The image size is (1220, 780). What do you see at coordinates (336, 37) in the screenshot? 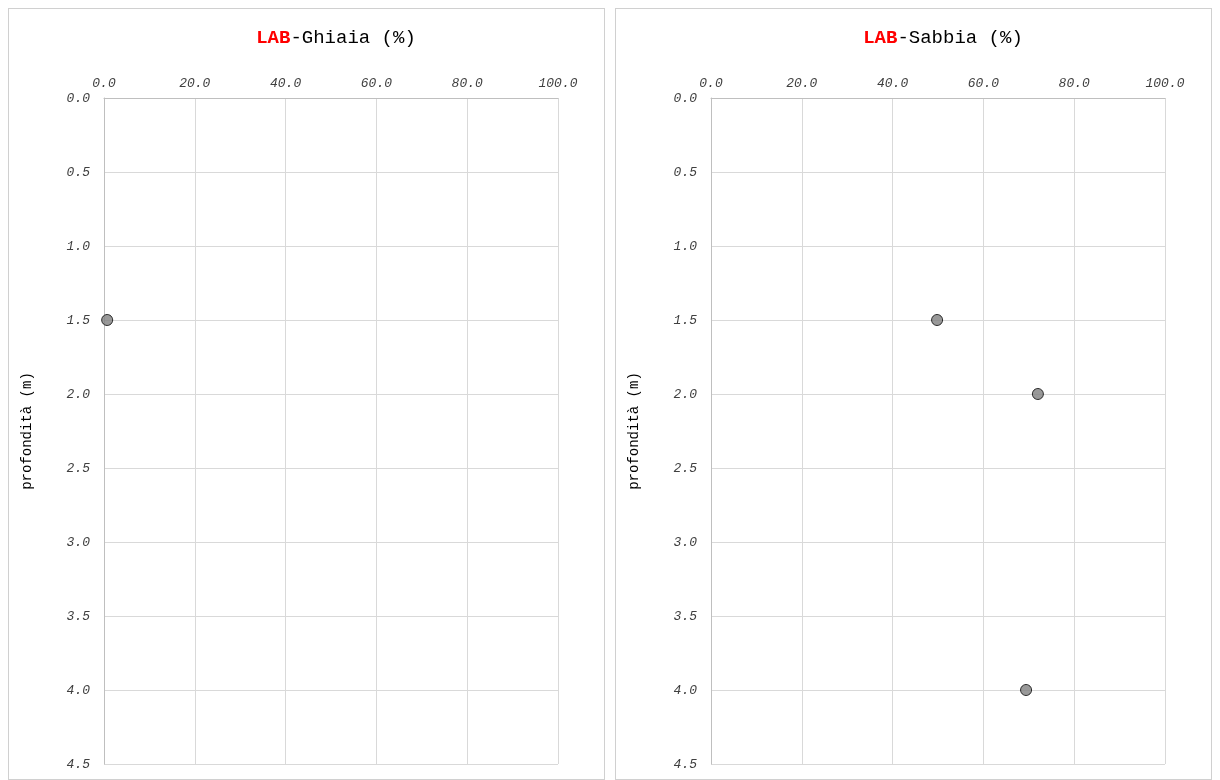
I see `chart-title: LAB-Ghiaia (%)` at bounding box center [336, 37].